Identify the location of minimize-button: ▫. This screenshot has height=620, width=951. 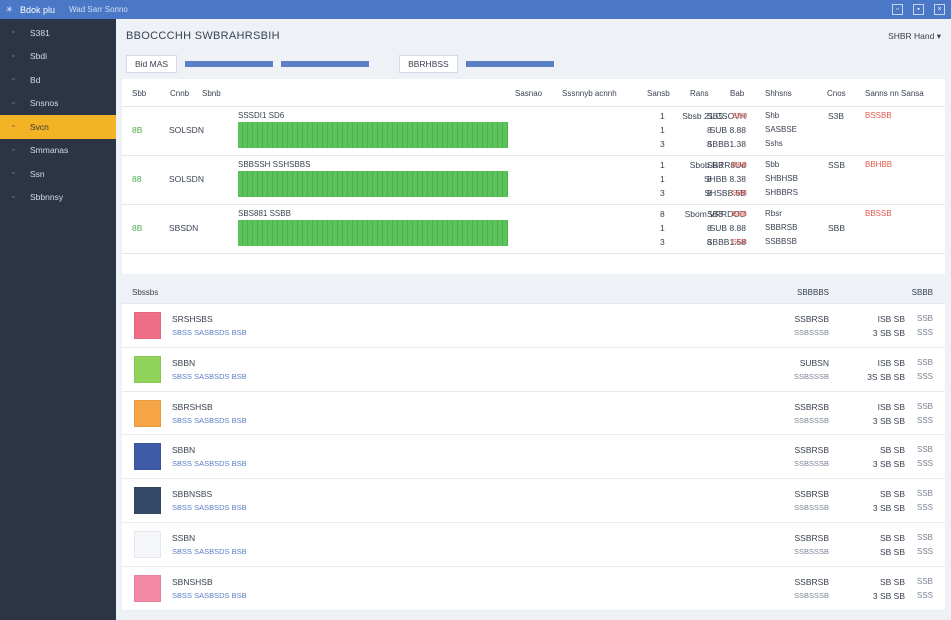
(897, 9).